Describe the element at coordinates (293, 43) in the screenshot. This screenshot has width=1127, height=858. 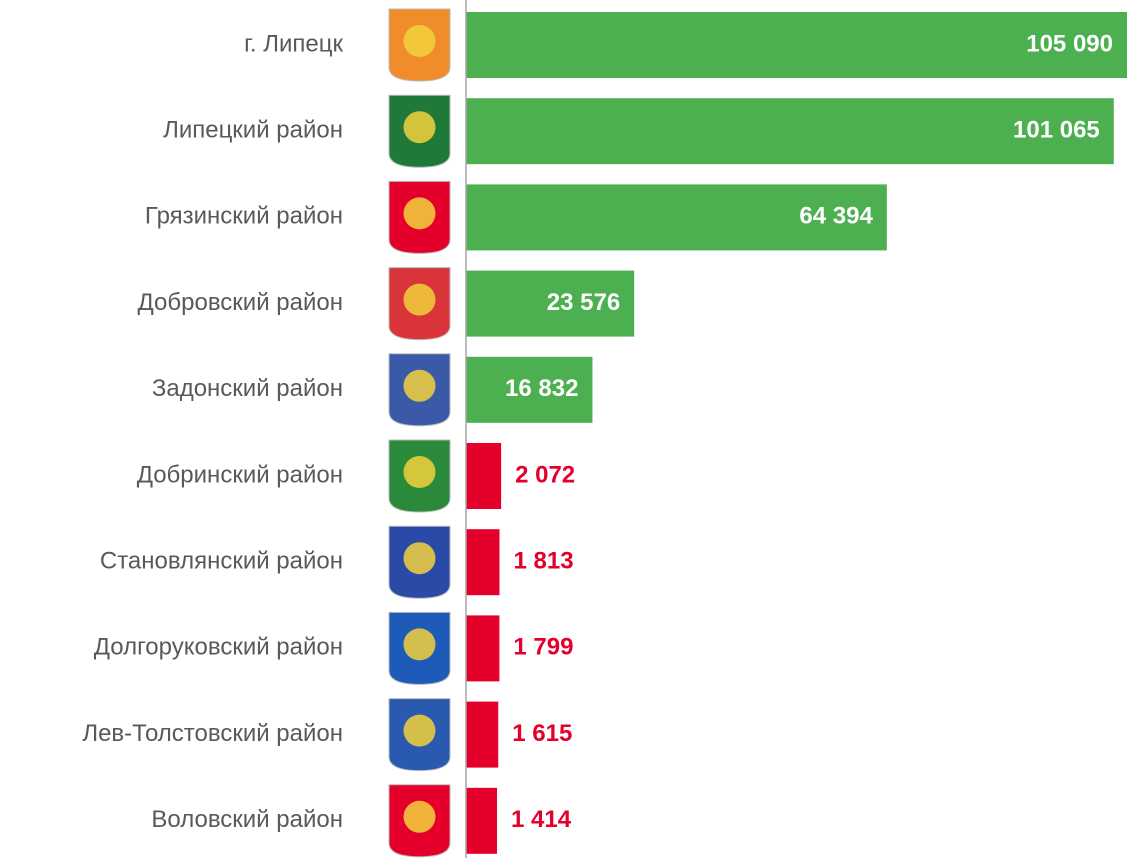
I see `category-label: г. Липецк` at that location.